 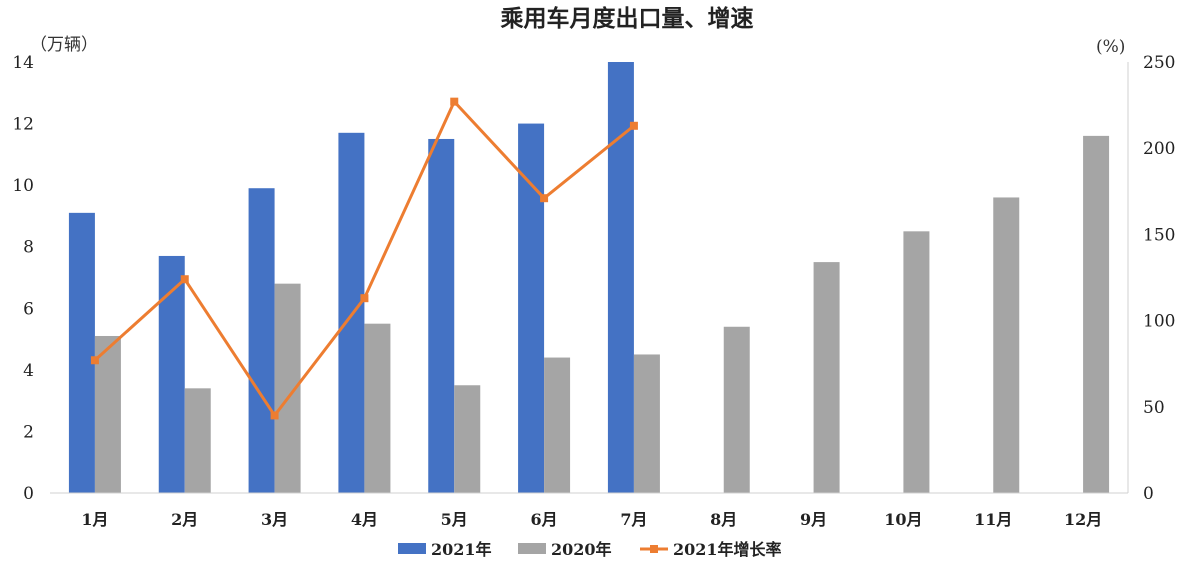 What do you see at coordinates (184, 279) in the screenshot?
I see `growth-point-2月` at bounding box center [184, 279].